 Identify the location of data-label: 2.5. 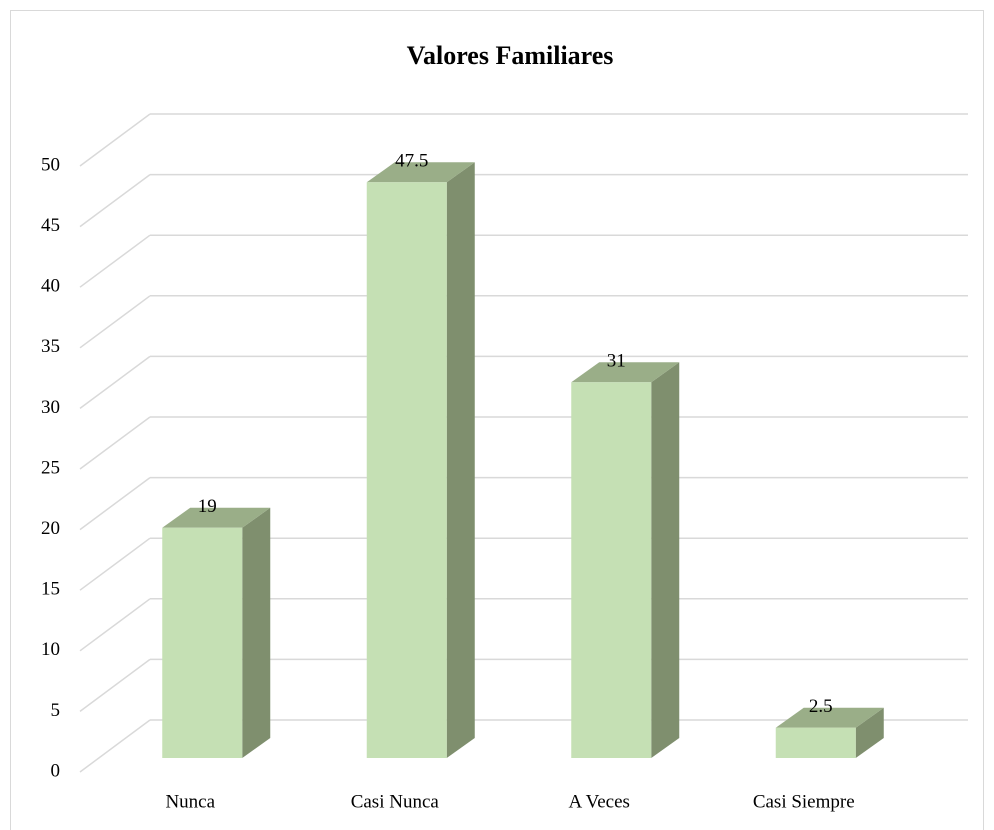
(821, 706).